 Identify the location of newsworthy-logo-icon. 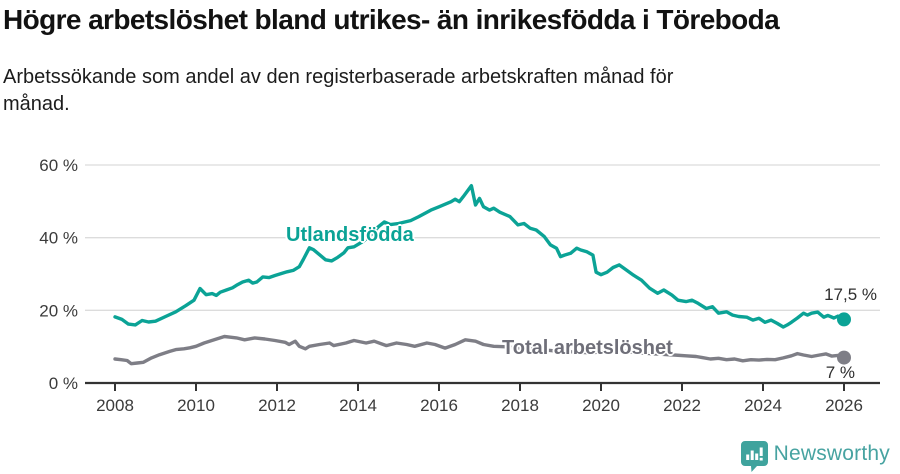
(754, 456).